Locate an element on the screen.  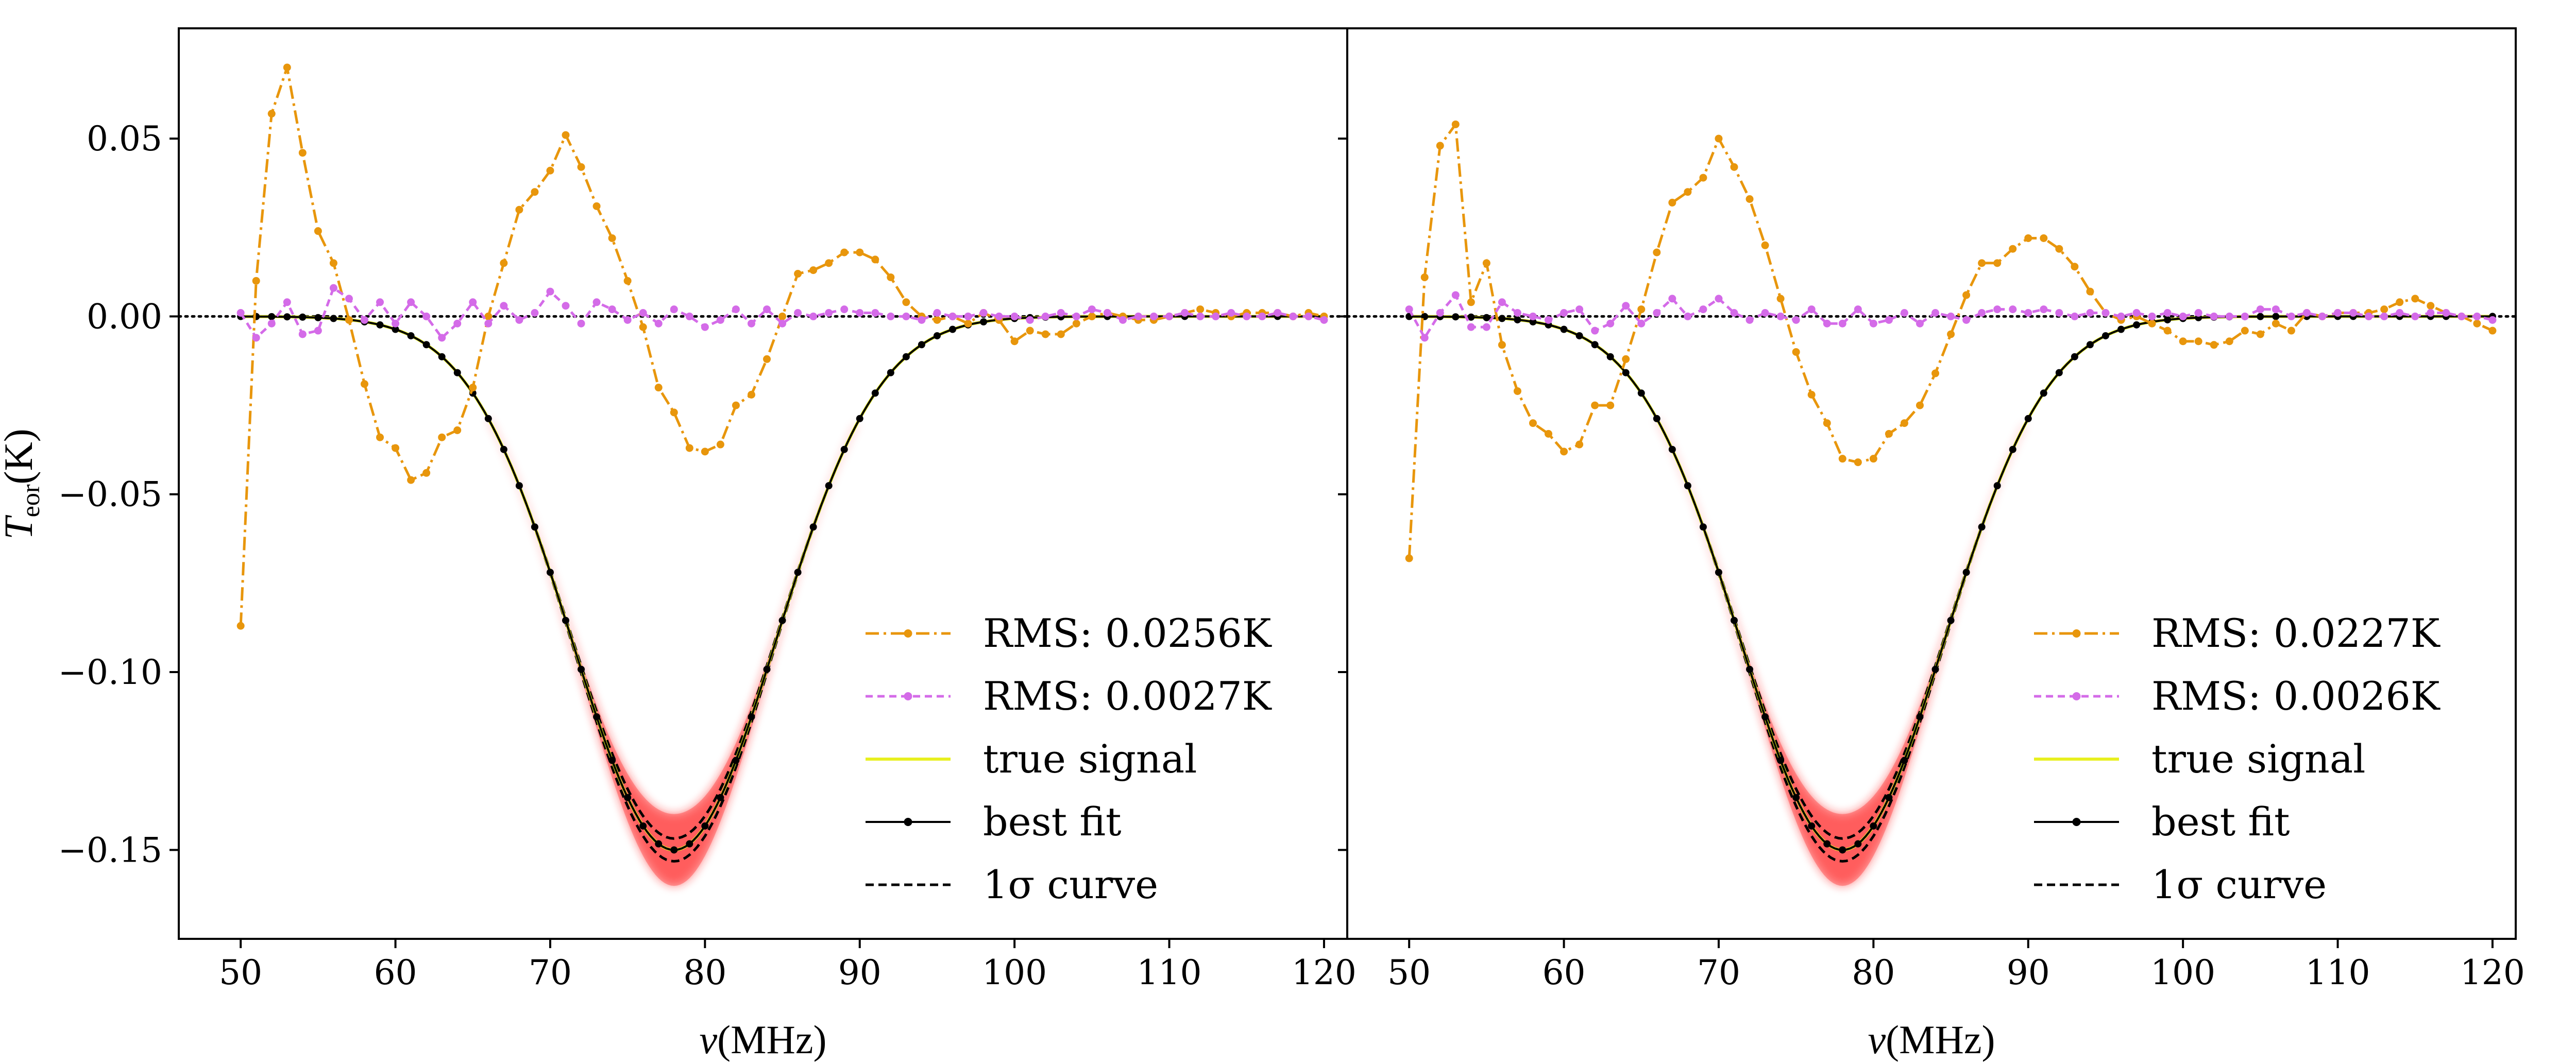
x-tick-label: 80 is located at coordinates (704, 972).